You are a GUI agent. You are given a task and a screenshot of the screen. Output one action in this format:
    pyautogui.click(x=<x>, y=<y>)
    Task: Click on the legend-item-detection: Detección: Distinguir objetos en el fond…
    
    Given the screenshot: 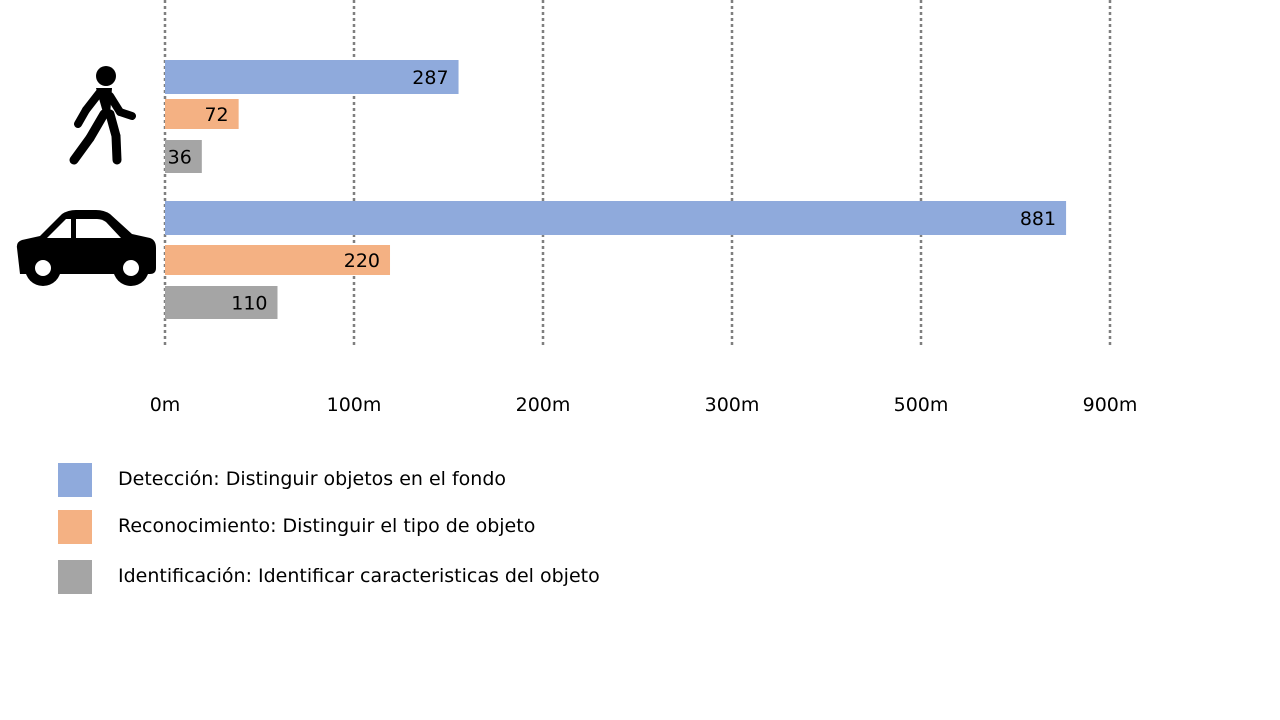 What is the action you would take?
    pyautogui.click(x=378, y=480)
    